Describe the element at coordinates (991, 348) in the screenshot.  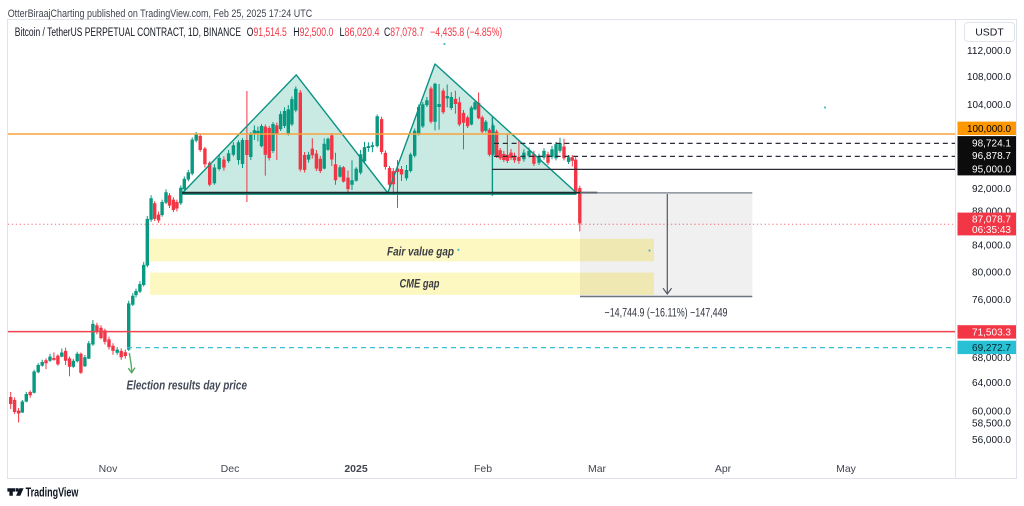
I see `svg-text: 69,272.7` at that location.